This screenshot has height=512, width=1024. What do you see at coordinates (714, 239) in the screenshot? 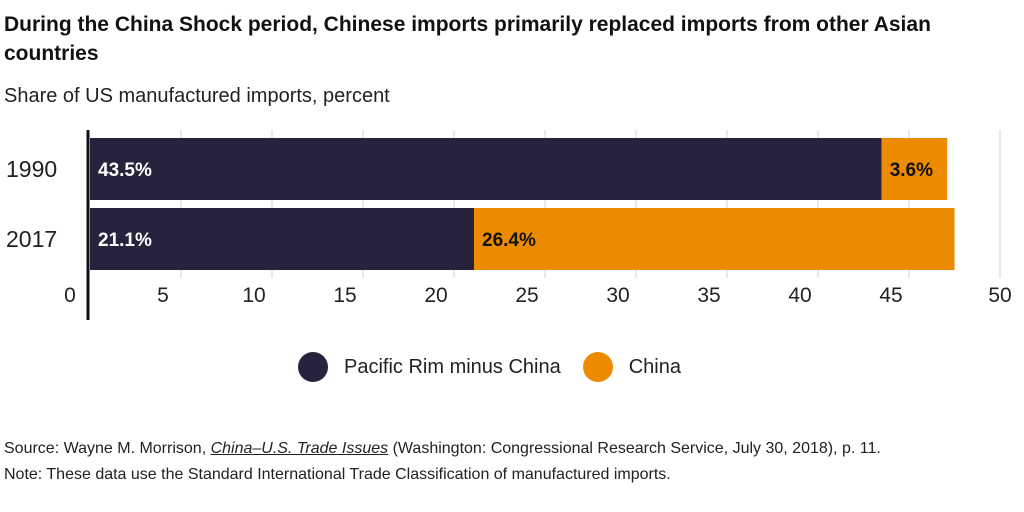
I see `bar-2017-china` at bounding box center [714, 239].